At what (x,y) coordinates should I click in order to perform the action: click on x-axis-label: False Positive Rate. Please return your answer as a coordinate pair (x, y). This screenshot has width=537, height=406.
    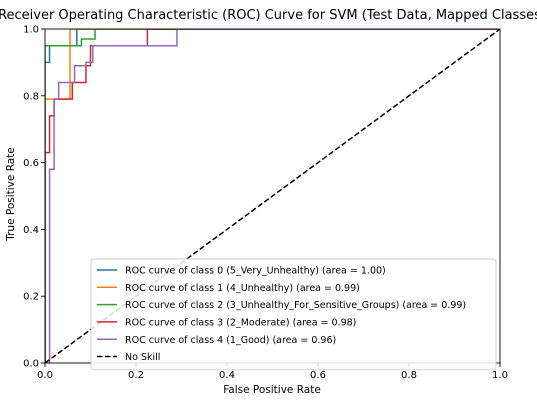
    Looking at the image, I should click on (272, 390).